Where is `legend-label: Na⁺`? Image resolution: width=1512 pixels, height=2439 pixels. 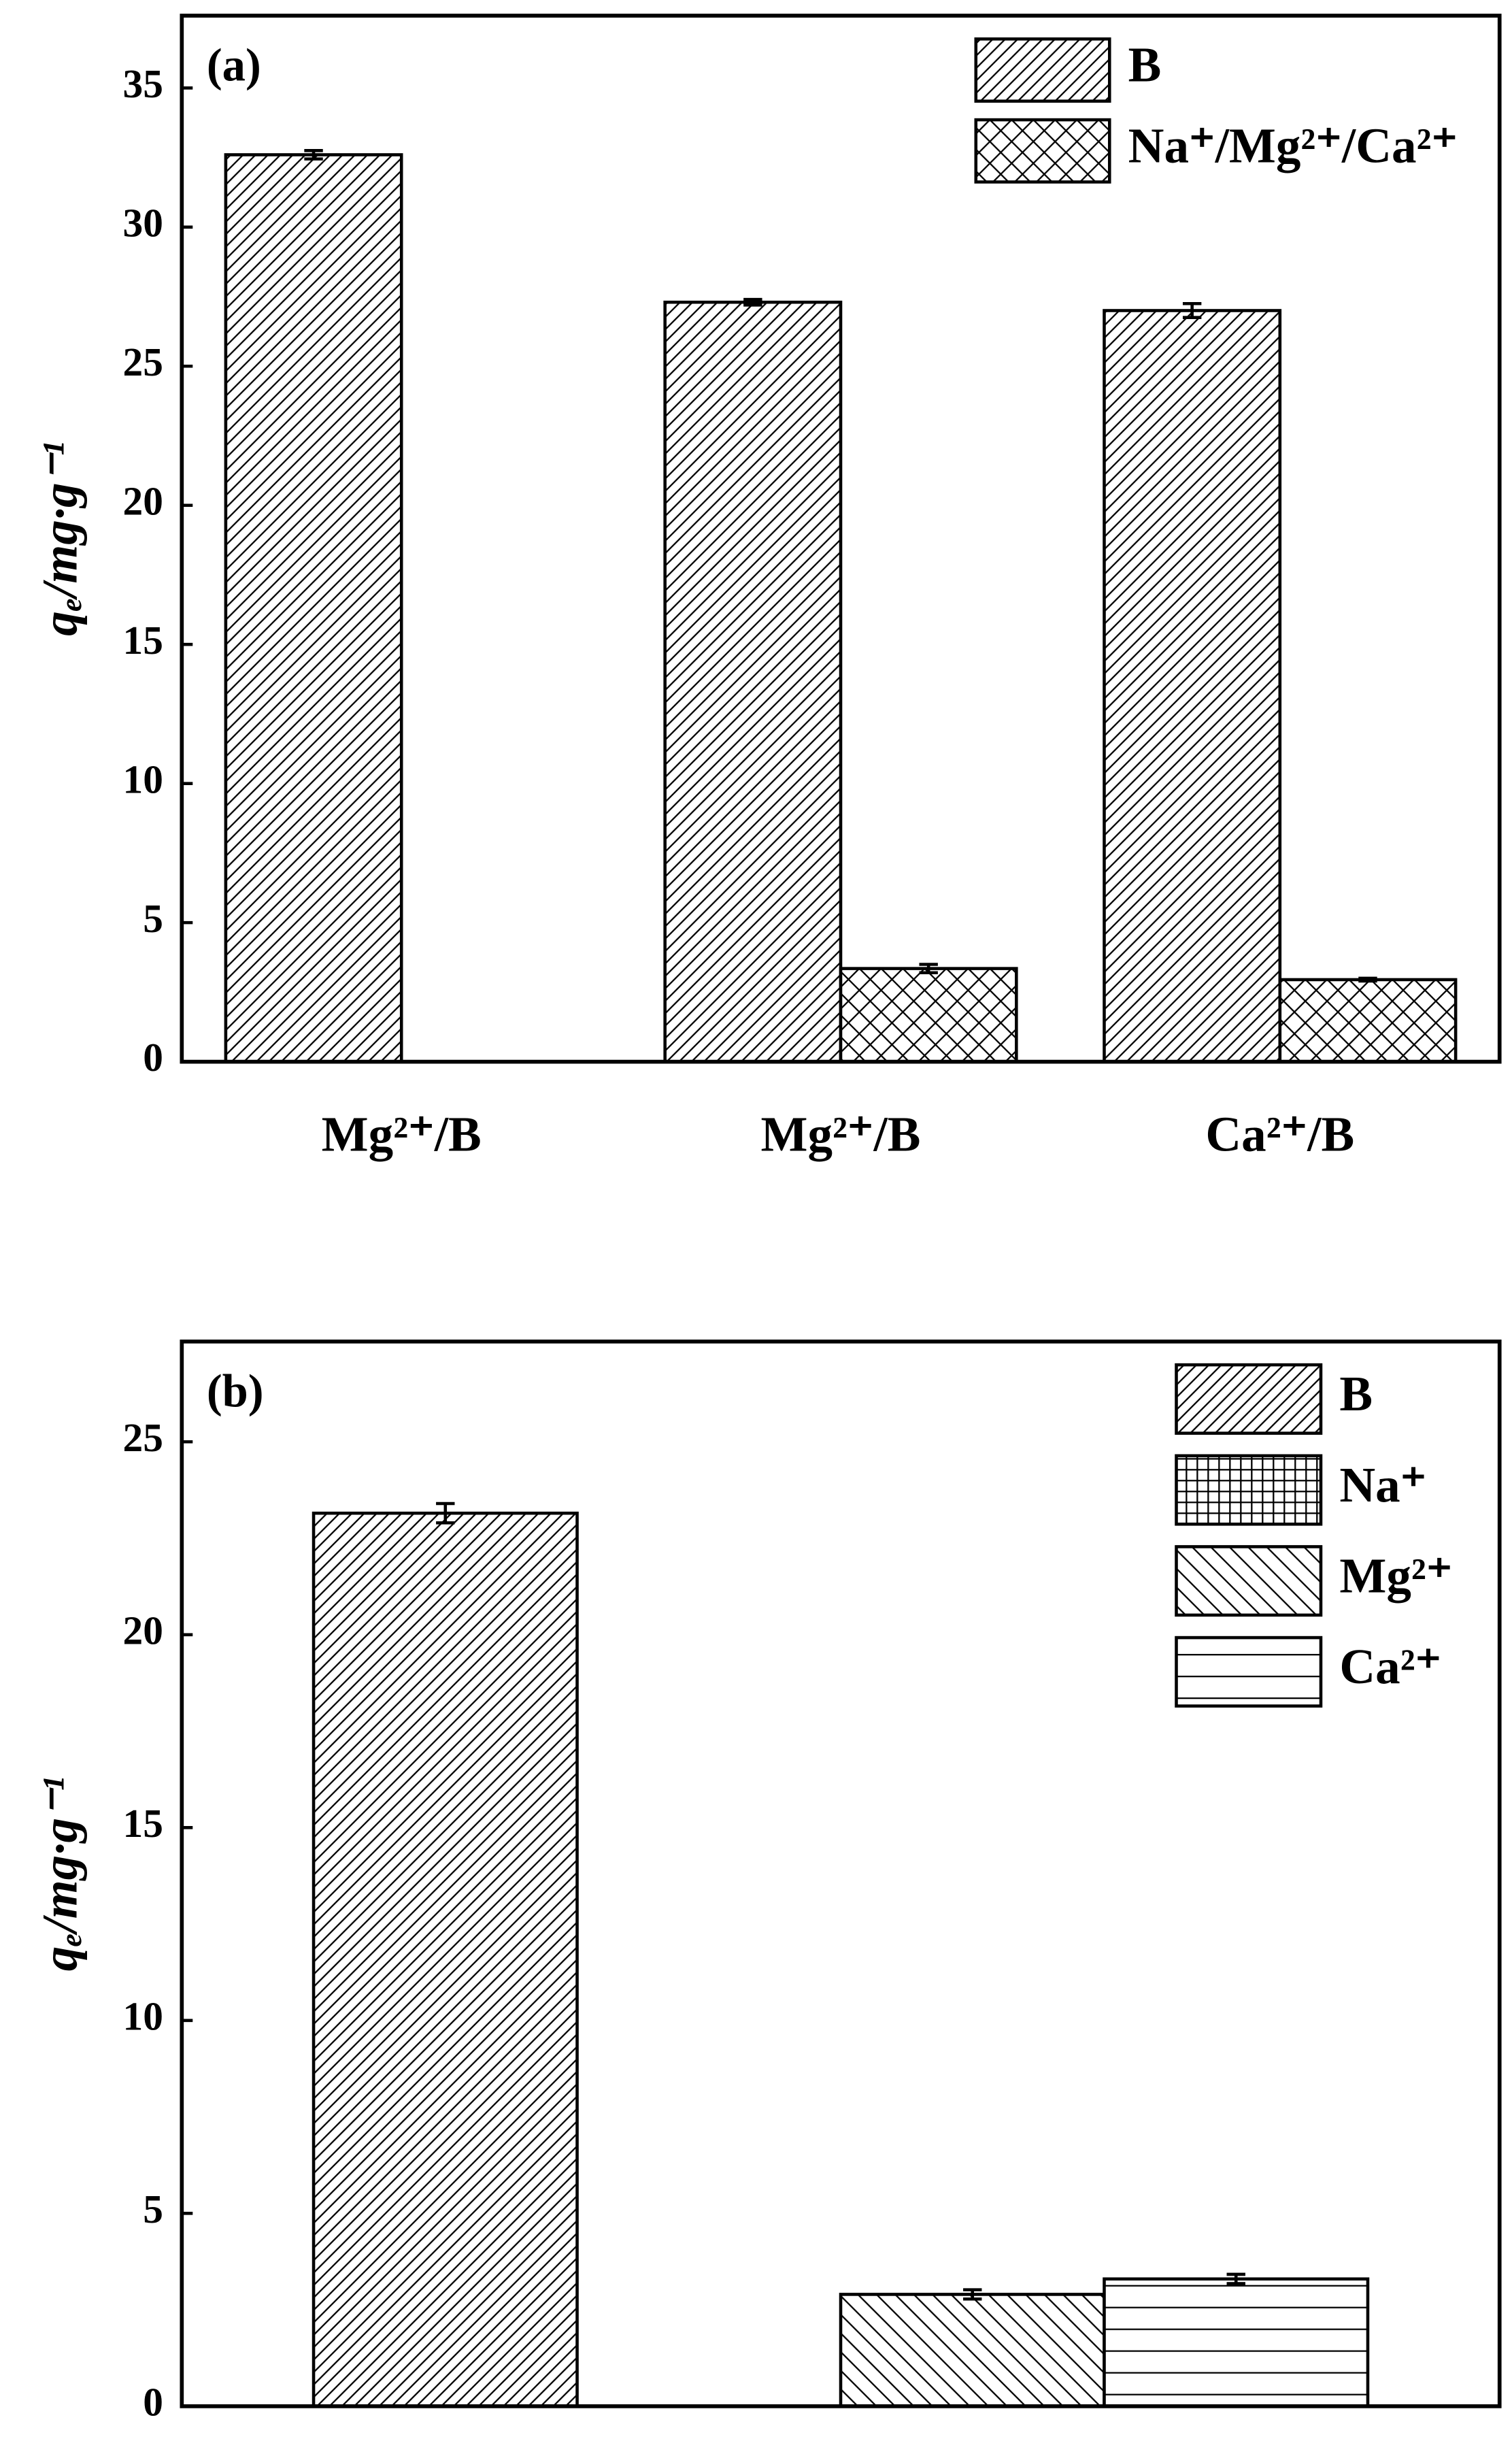
legend-label: Na⁺ is located at coordinates (1382, 1485).